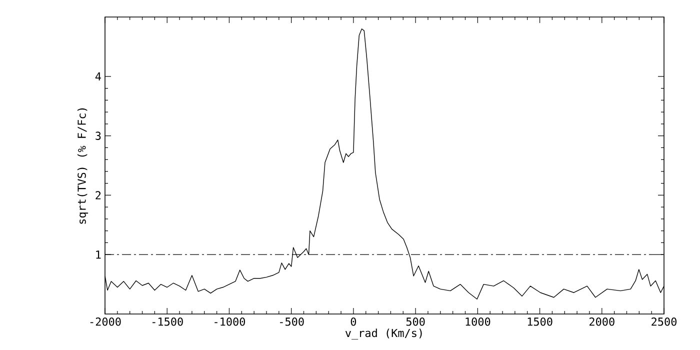 The height and width of the screenshot is (350, 700). Describe the element at coordinates (383, 334) in the screenshot. I see `x-axis-title: v_rad (Km/s)` at that location.